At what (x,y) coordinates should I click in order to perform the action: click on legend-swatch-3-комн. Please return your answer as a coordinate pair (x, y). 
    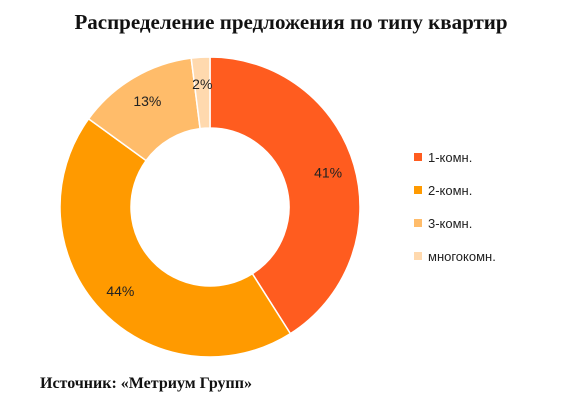
    Looking at the image, I should click on (418, 223).